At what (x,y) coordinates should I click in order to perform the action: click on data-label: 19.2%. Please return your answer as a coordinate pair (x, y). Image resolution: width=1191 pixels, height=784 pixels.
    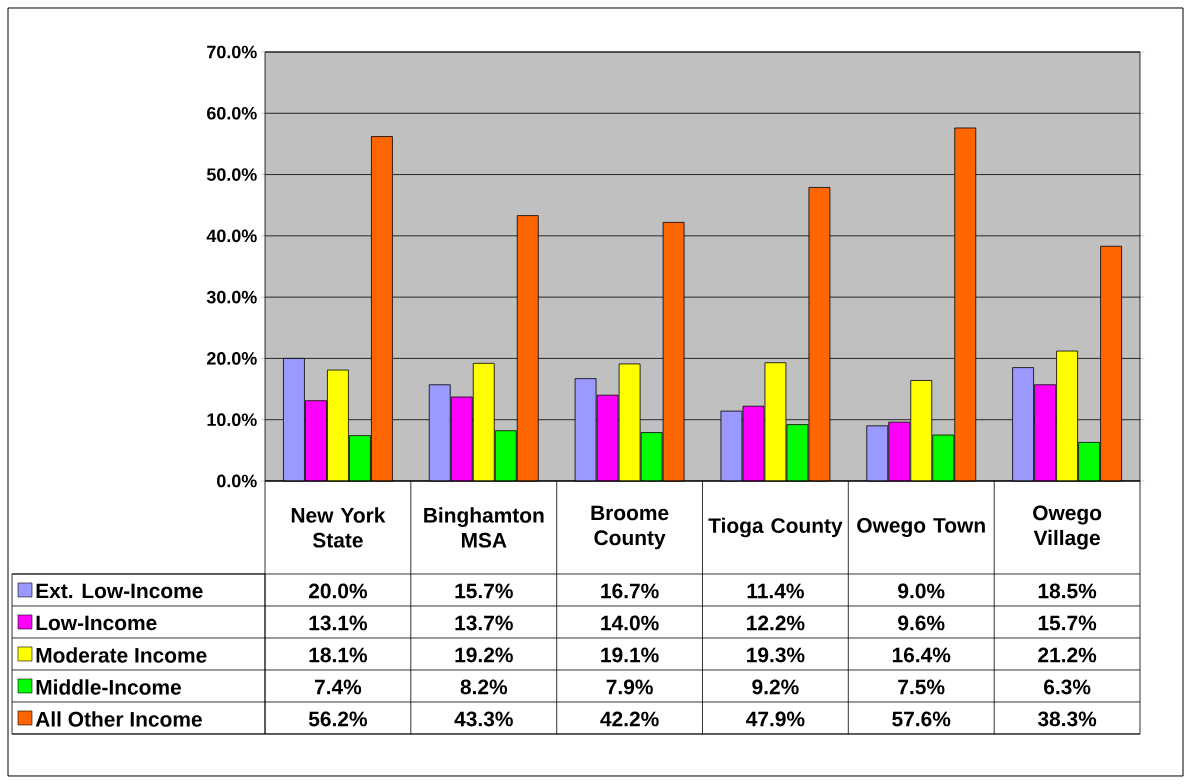
    Looking at the image, I should click on (484, 655).